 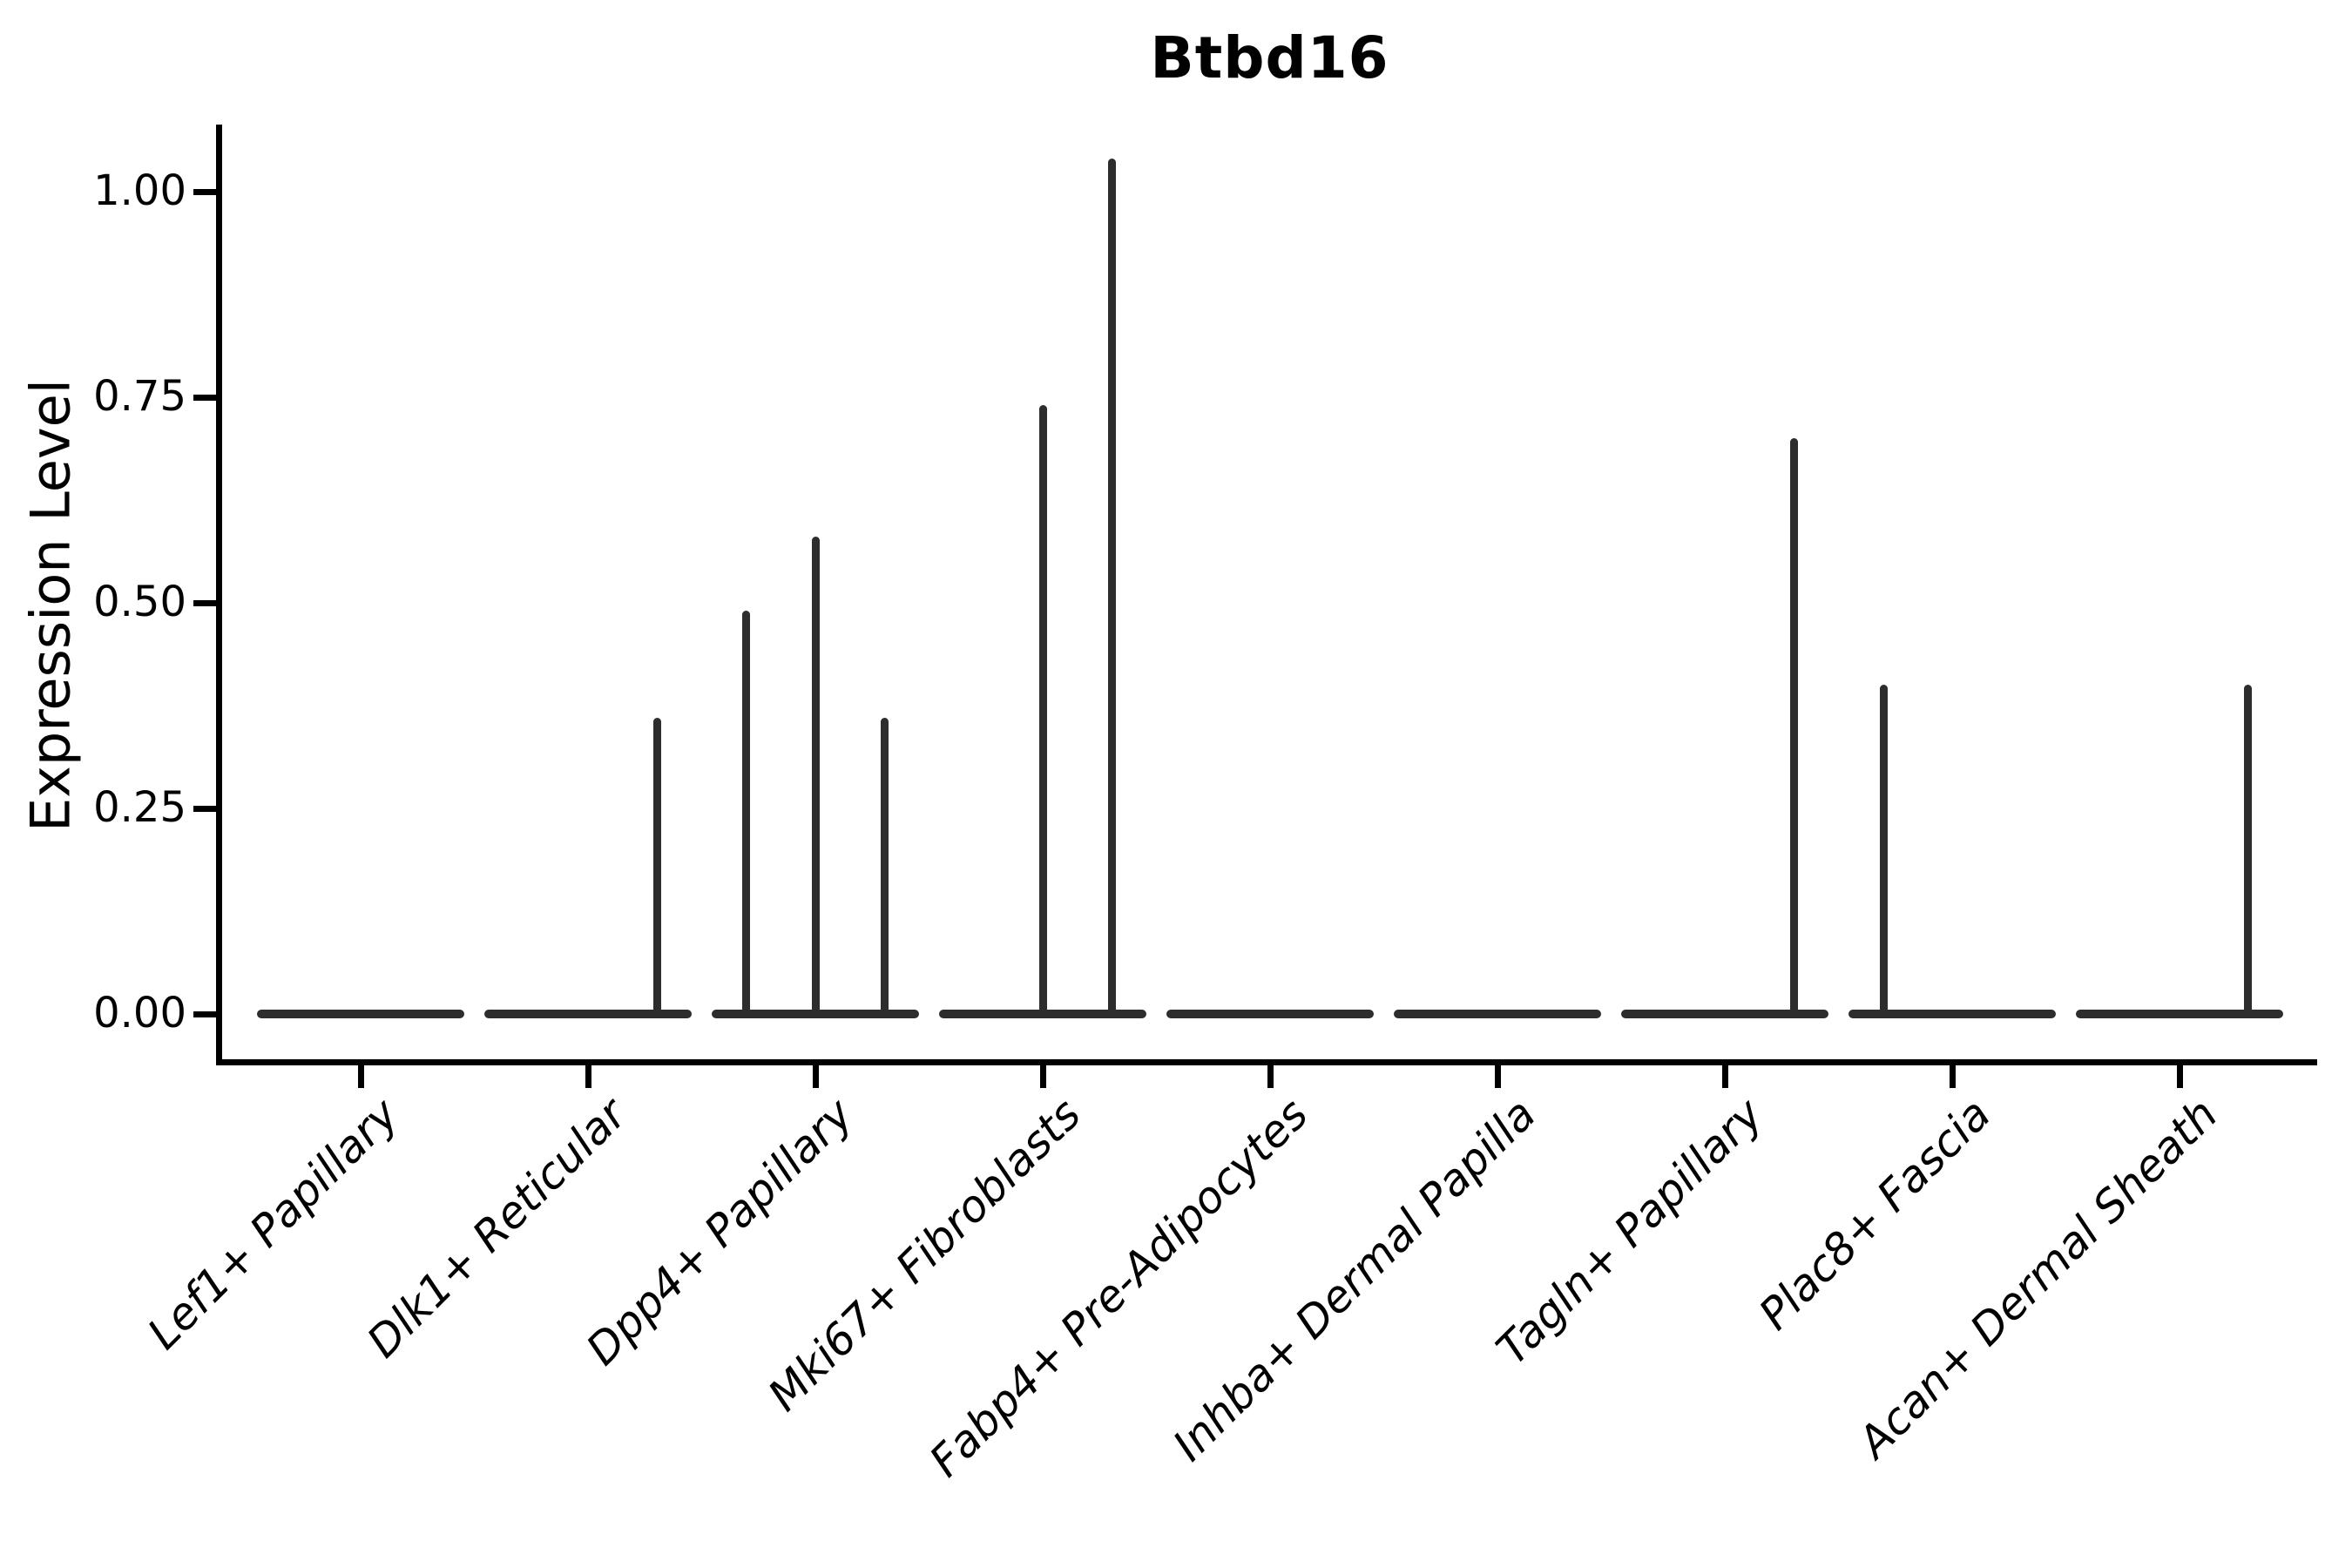 What do you see at coordinates (1874, 1214) in the screenshot?
I see `x-axis-category-label: Plac8+ Fascia` at bounding box center [1874, 1214].